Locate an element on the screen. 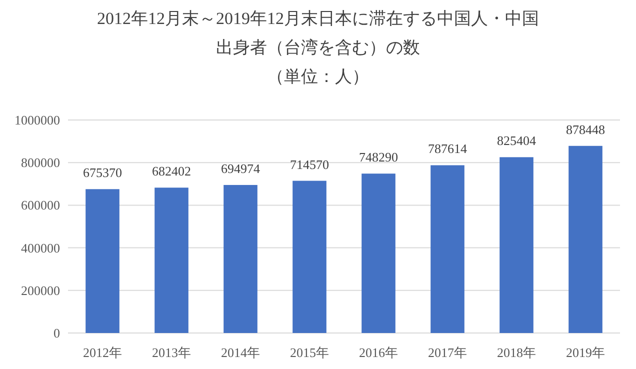  data-label: 878448 is located at coordinates (585, 129).